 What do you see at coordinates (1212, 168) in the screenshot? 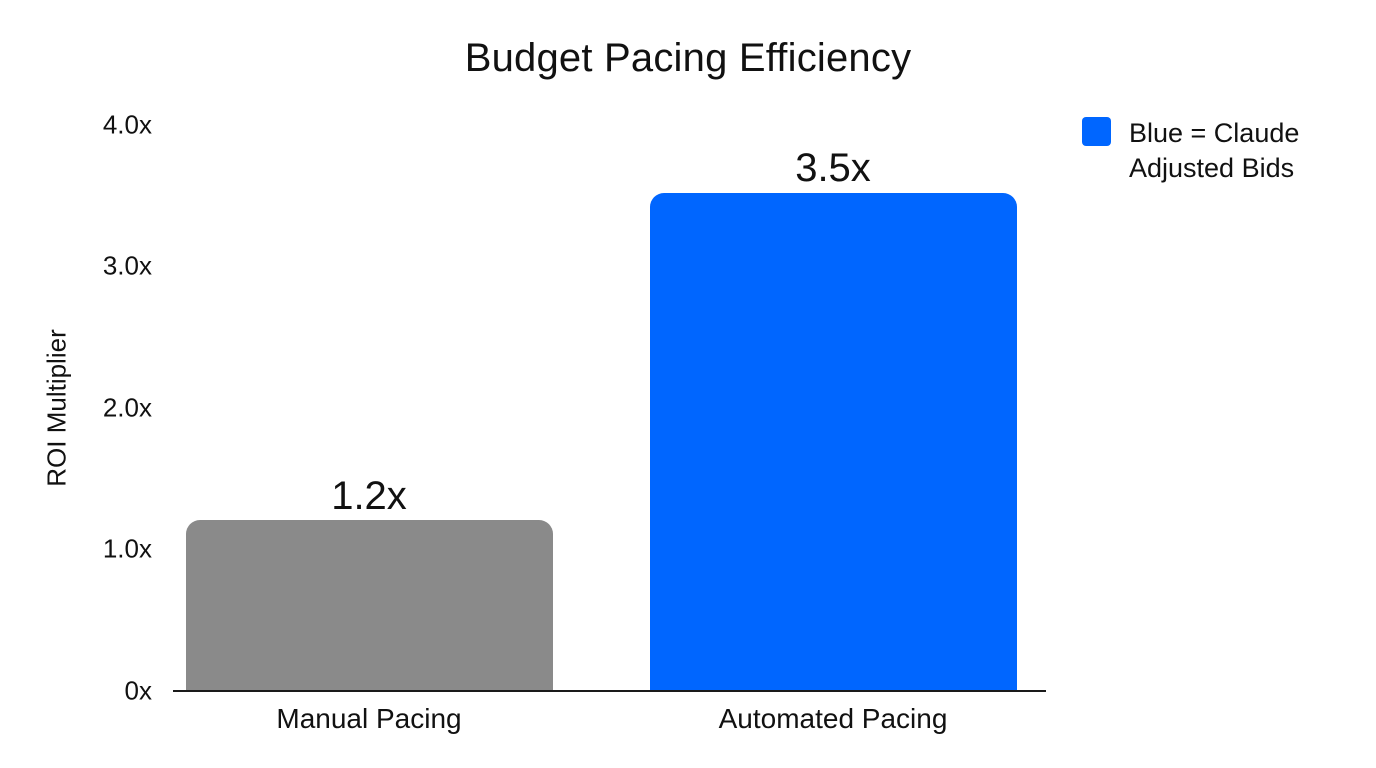
I see `legend-text-line2: Adjusted Bids` at bounding box center [1212, 168].